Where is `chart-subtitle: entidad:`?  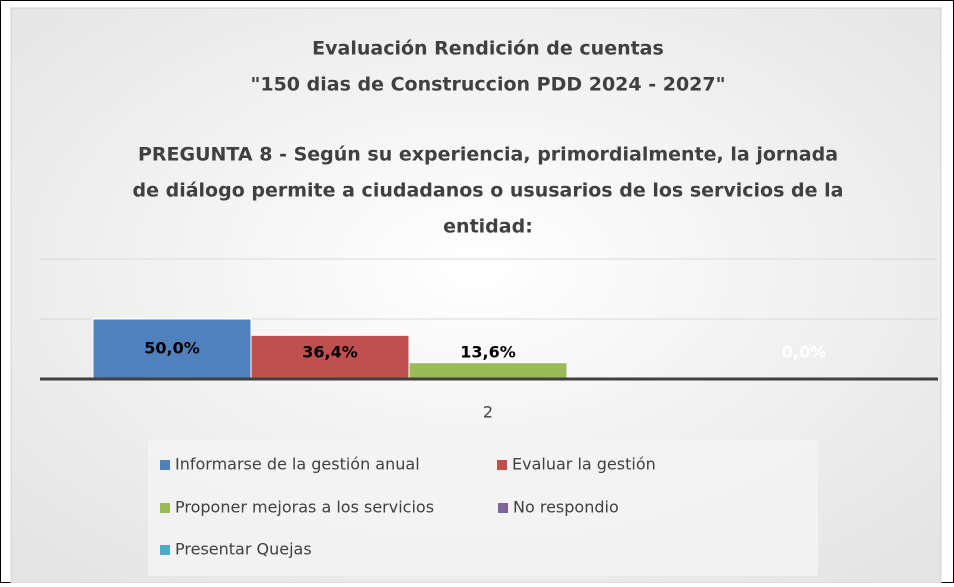 chart-subtitle: entidad: is located at coordinates (488, 227).